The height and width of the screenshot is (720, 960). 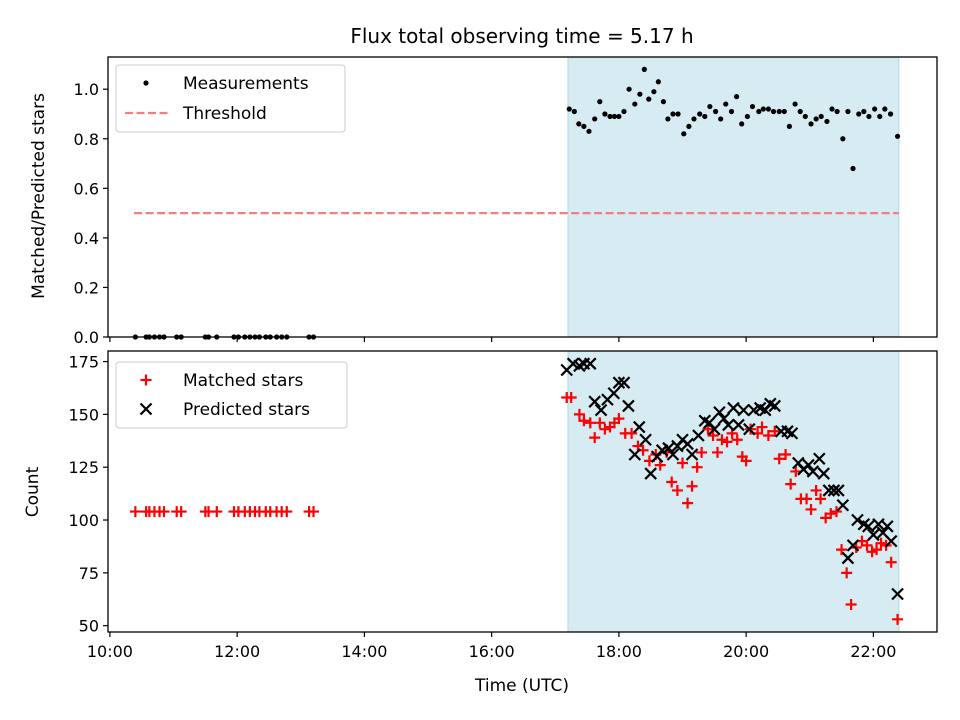 What do you see at coordinates (492, 651) in the screenshot?
I see `bottom-x-tick-label: 16:00` at bounding box center [492, 651].